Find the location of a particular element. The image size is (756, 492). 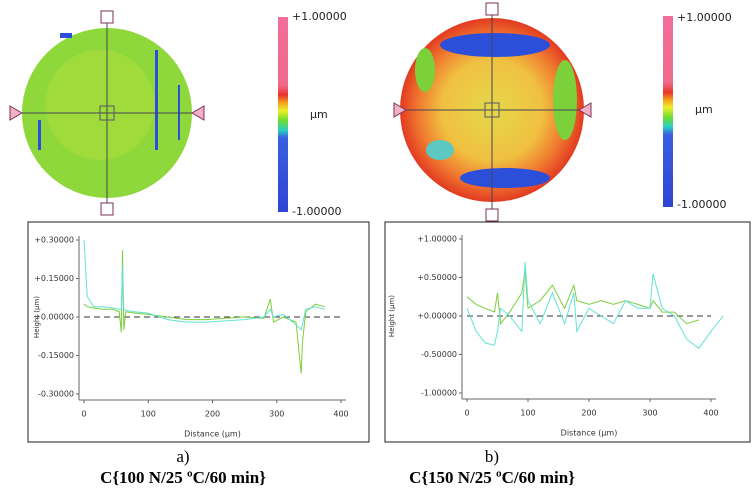

y-tick-label: -0.30000 is located at coordinates (56, 394).